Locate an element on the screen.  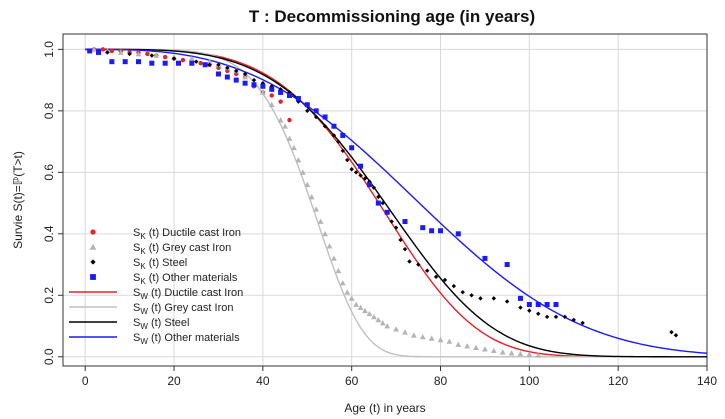
x-tick-label: 40 is located at coordinates (263, 381).